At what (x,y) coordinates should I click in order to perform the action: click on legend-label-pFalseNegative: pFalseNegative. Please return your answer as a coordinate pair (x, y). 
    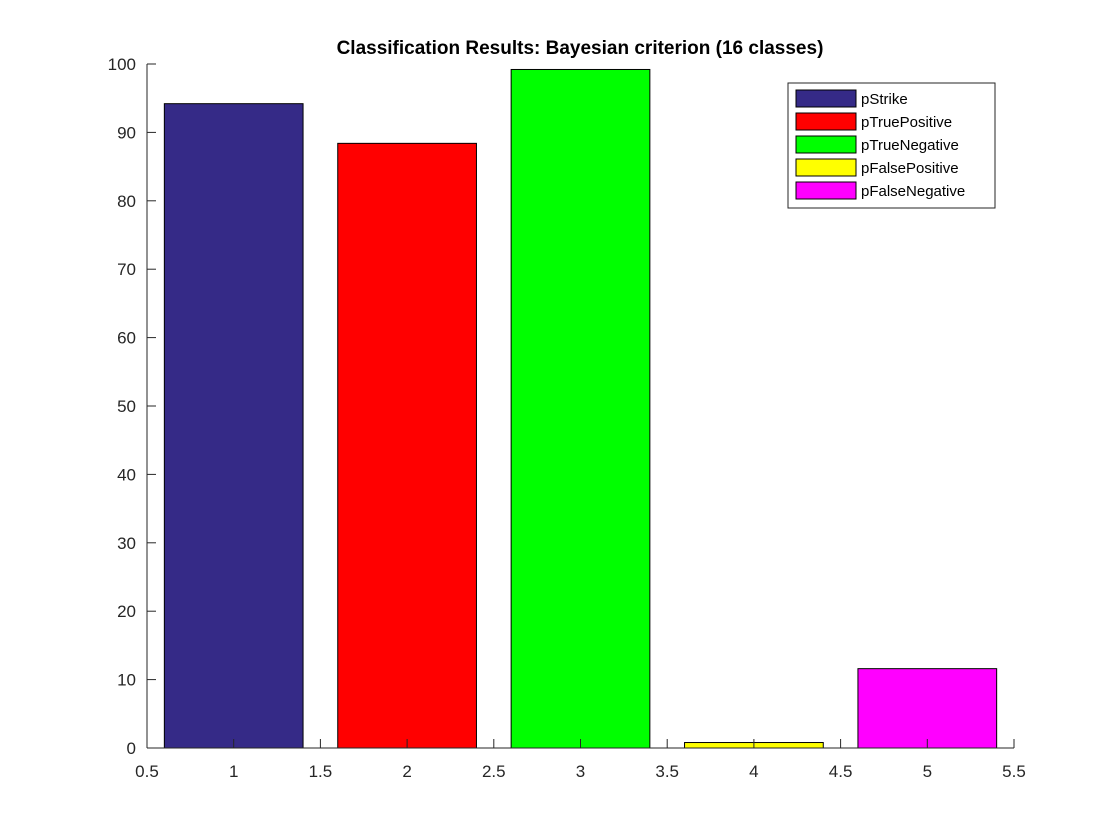
    Looking at the image, I should click on (913, 191).